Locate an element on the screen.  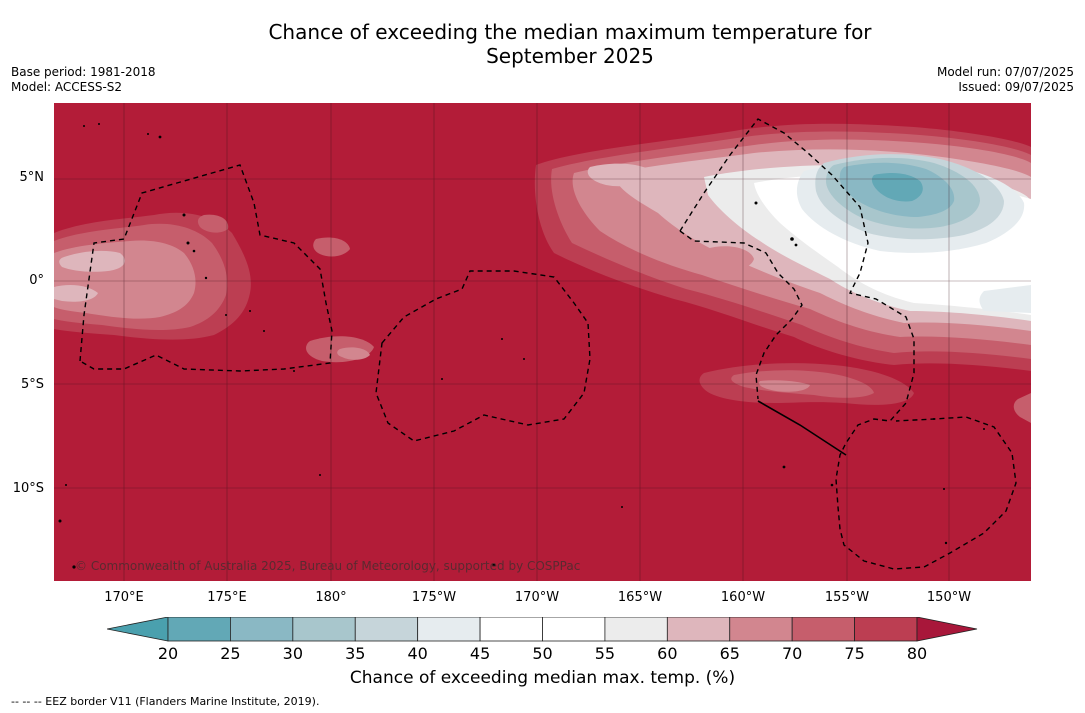
colorbar-tick-label: 50 is located at coordinates (542, 653).